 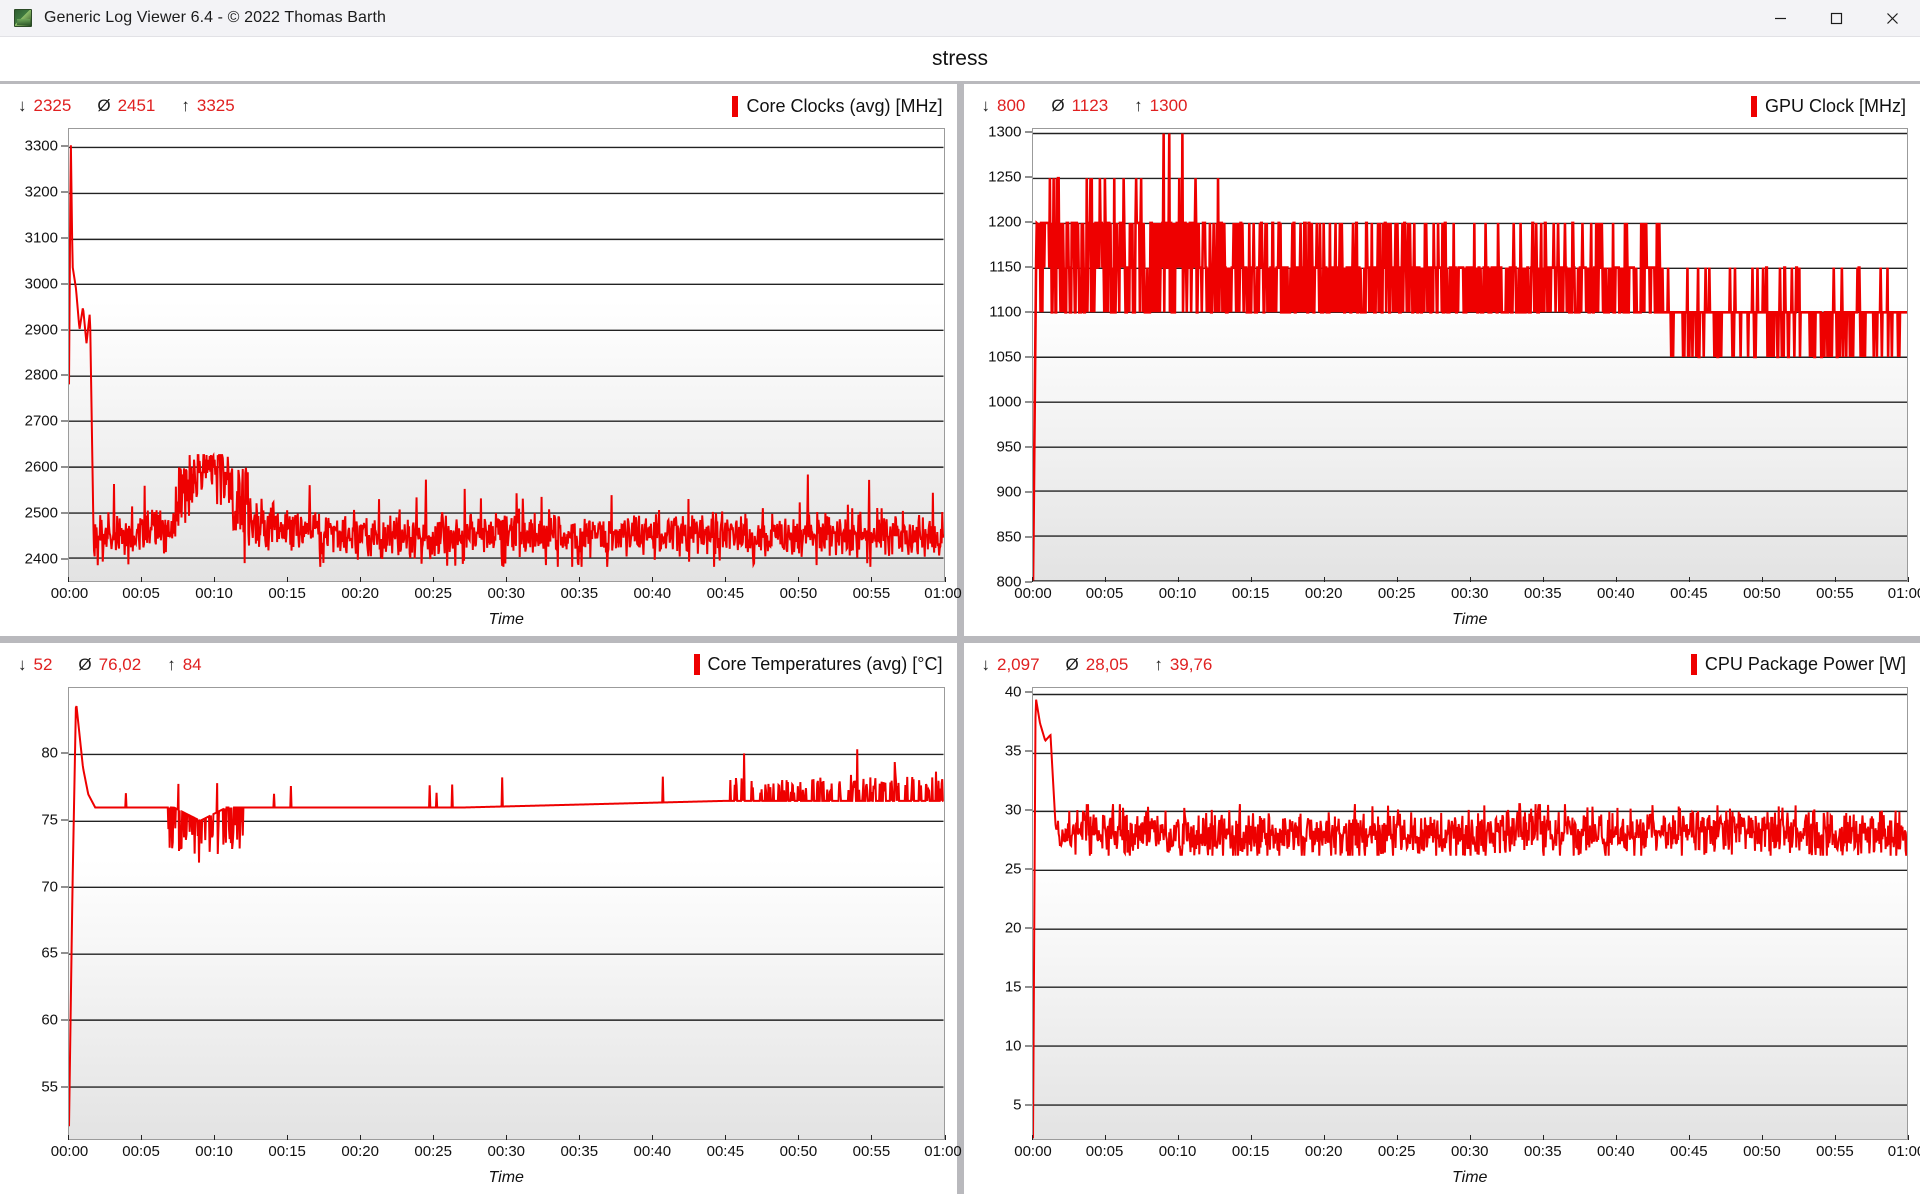 What do you see at coordinates (126, 106) in the screenshot?
I see `stats-group: ↓ 2325 Ø 2451 ↑ 3325` at bounding box center [126, 106].